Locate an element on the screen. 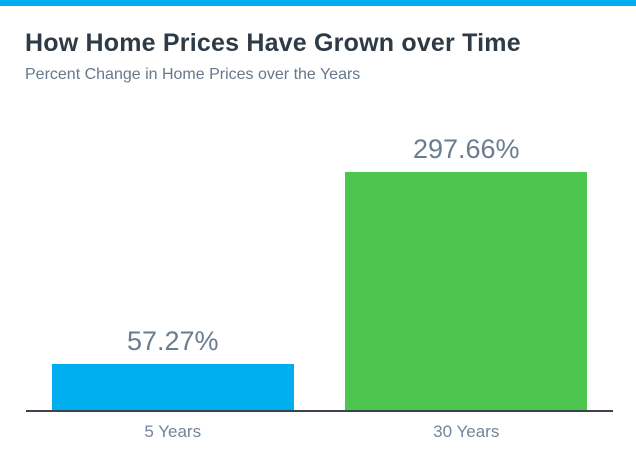 The width and height of the screenshot is (636, 450). bar-value-label: 297.66% is located at coordinates (466, 149).